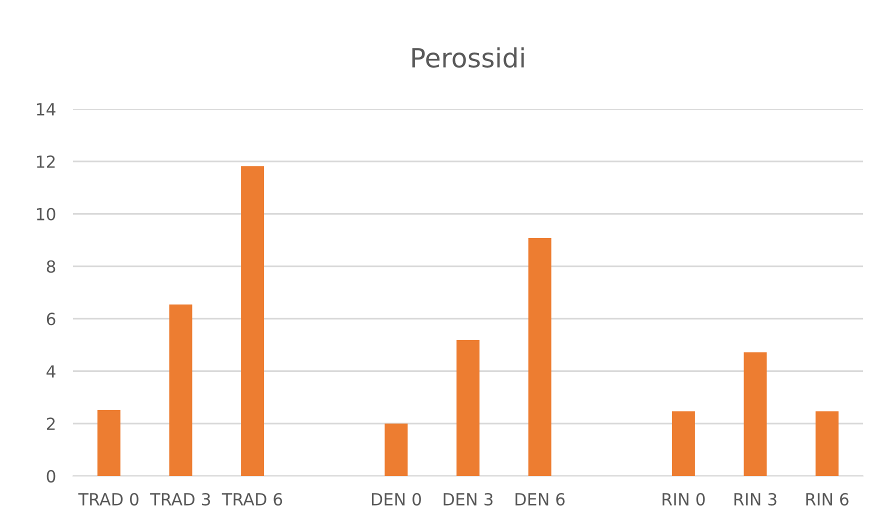  I want to click on y-tick-label: 6, so click(51, 319).